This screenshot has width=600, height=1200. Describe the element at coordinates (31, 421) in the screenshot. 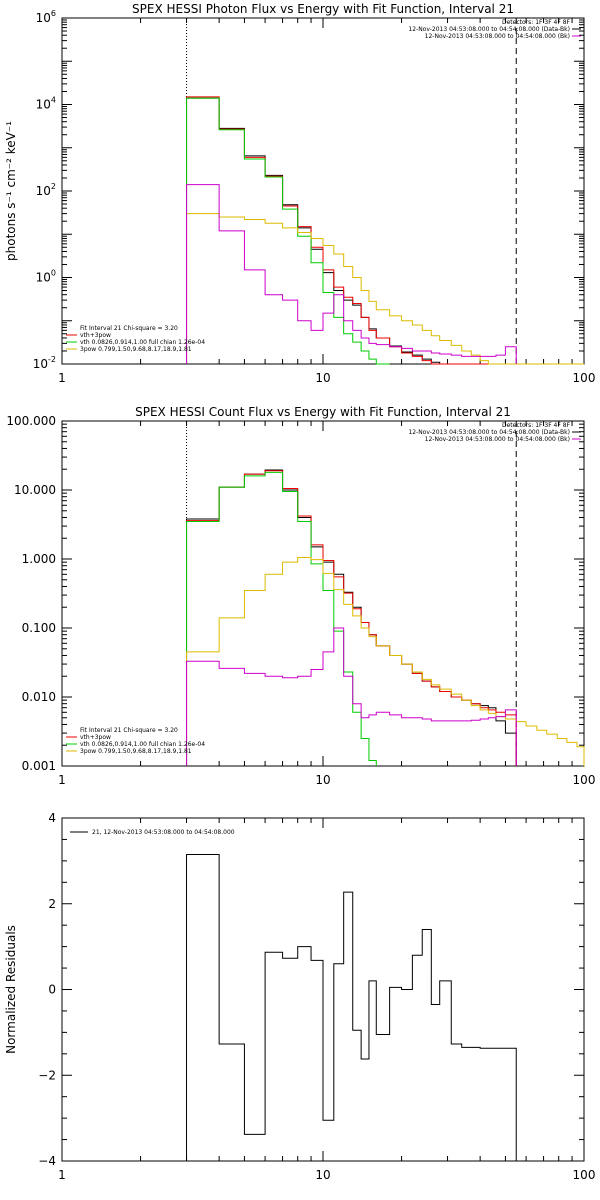

I see `y-tick-label: 100.000` at that location.